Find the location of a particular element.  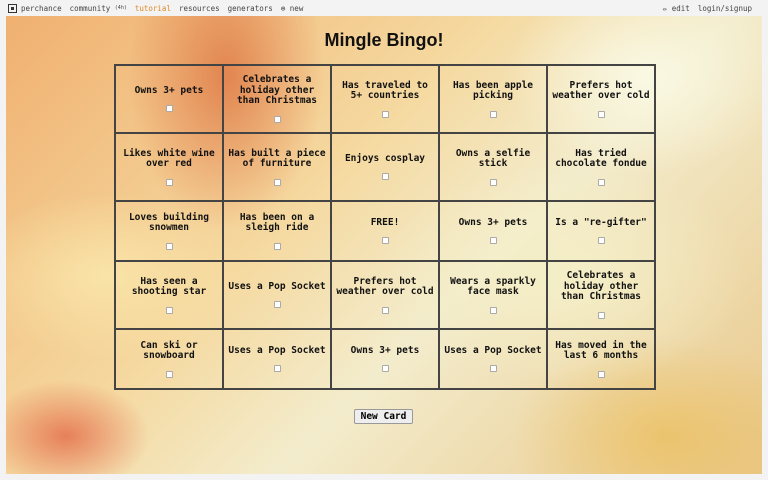

bingo-cell: Has built a piece of furniture is located at coordinates (277, 167).